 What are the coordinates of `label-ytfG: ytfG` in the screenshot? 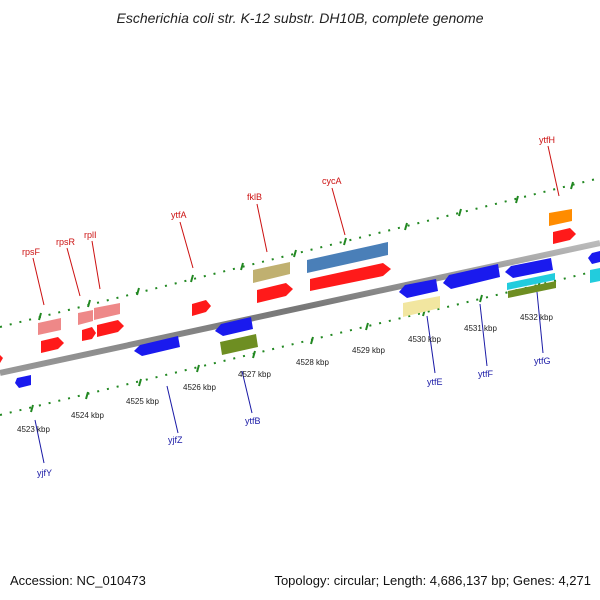 It's located at (542, 361).